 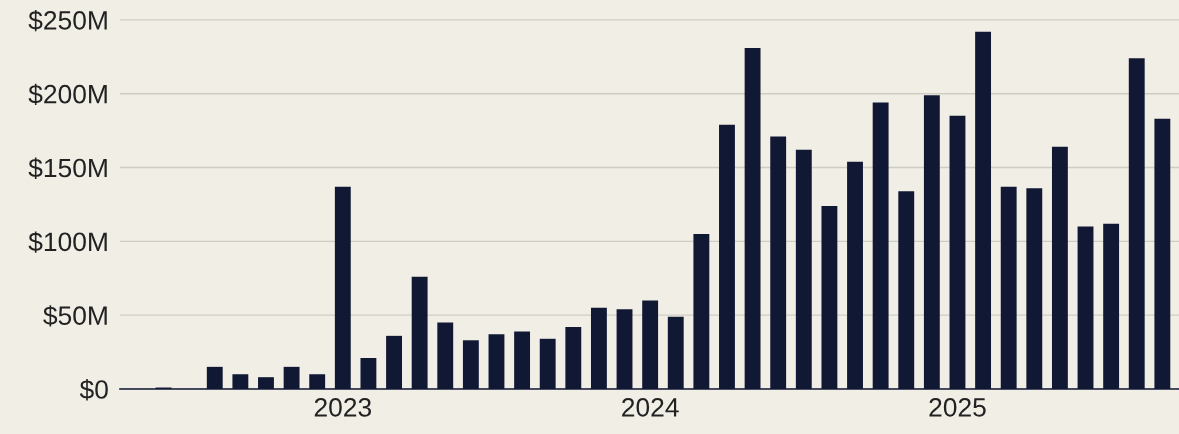 What do you see at coordinates (67, 94) in the screenshot?
I see `y-tick-label: $200M` at bounding box center [67, 94].